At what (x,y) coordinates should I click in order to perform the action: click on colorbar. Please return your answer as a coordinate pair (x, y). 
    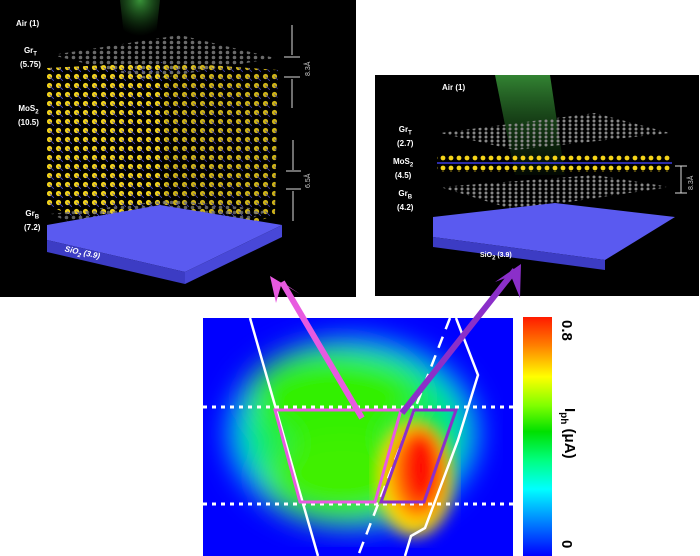
    Looking at the image, I should click on (537, 436).